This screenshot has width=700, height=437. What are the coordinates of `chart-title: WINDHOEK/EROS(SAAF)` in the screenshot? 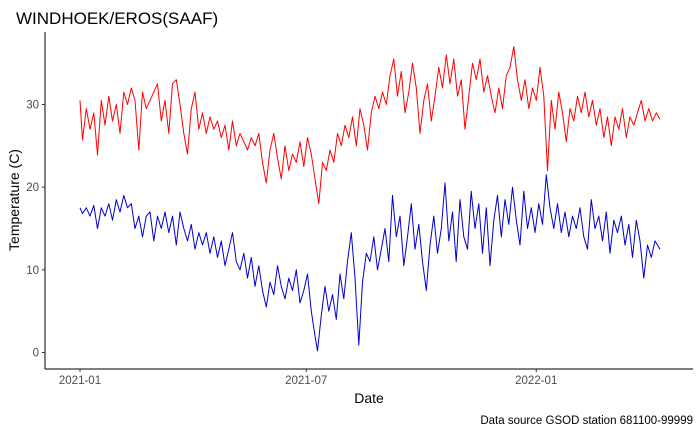 It's located at (117, 18).